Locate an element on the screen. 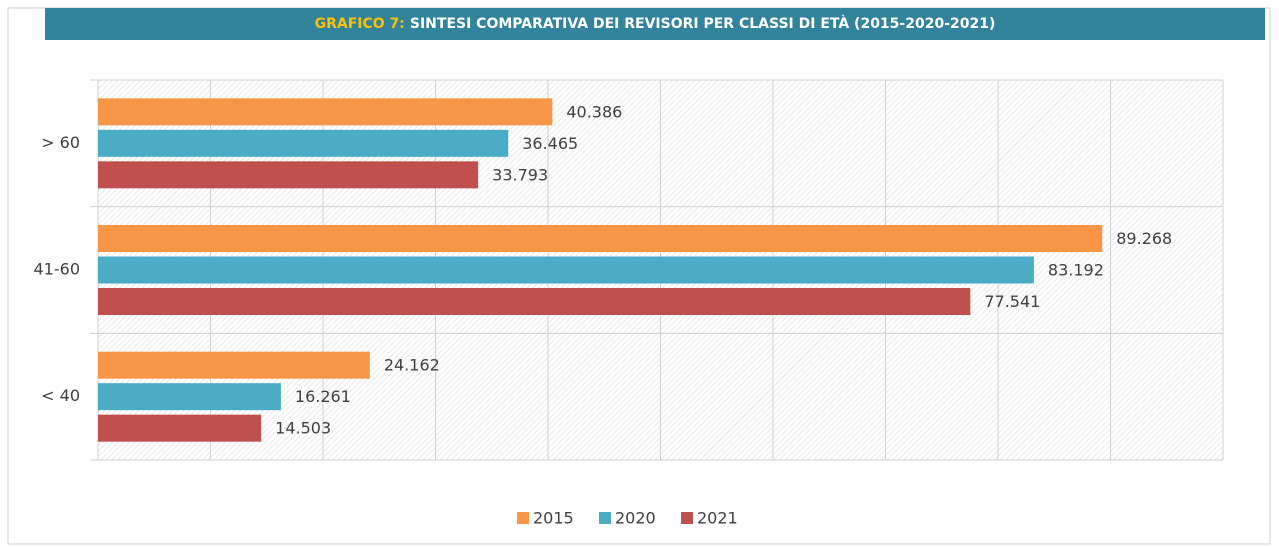  data-label: 40.386 is located at coordinates (594, 111).